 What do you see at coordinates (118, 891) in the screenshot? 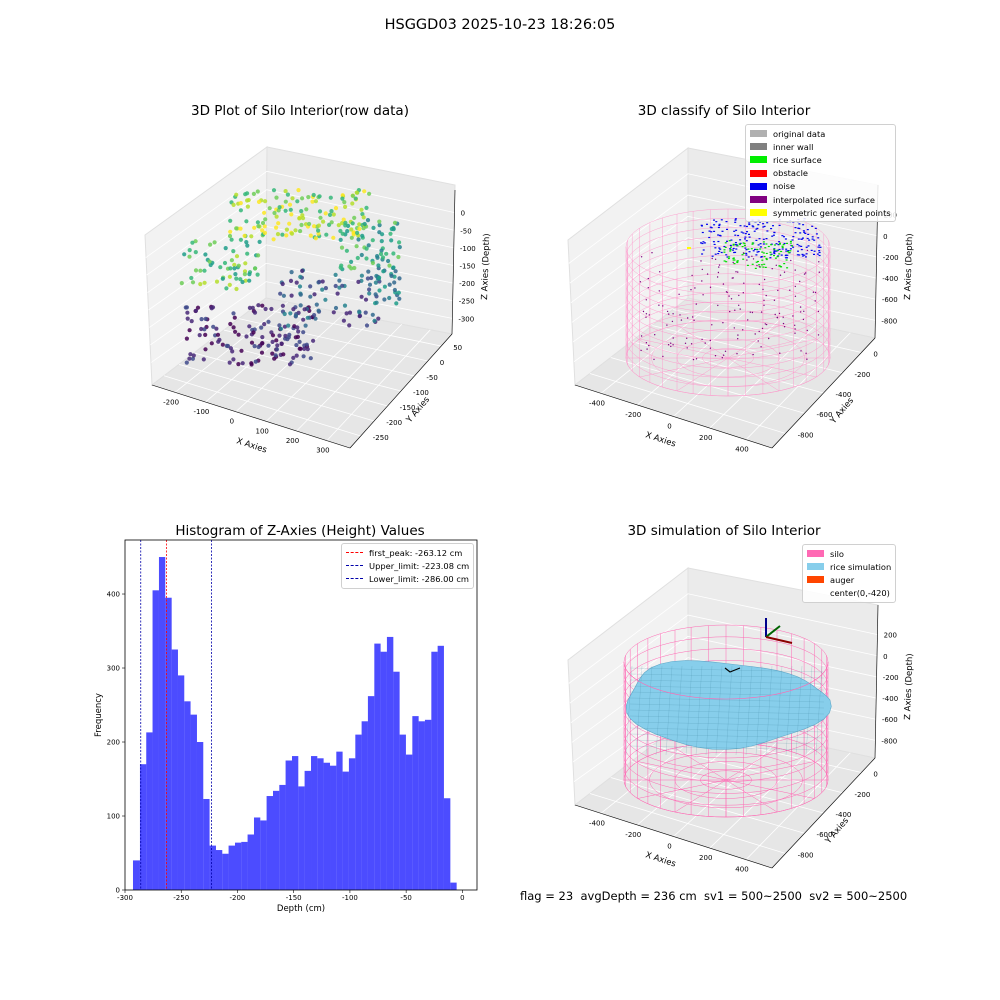
I see `histogram-ytick-label: 0` at bounding box center [118, 891].